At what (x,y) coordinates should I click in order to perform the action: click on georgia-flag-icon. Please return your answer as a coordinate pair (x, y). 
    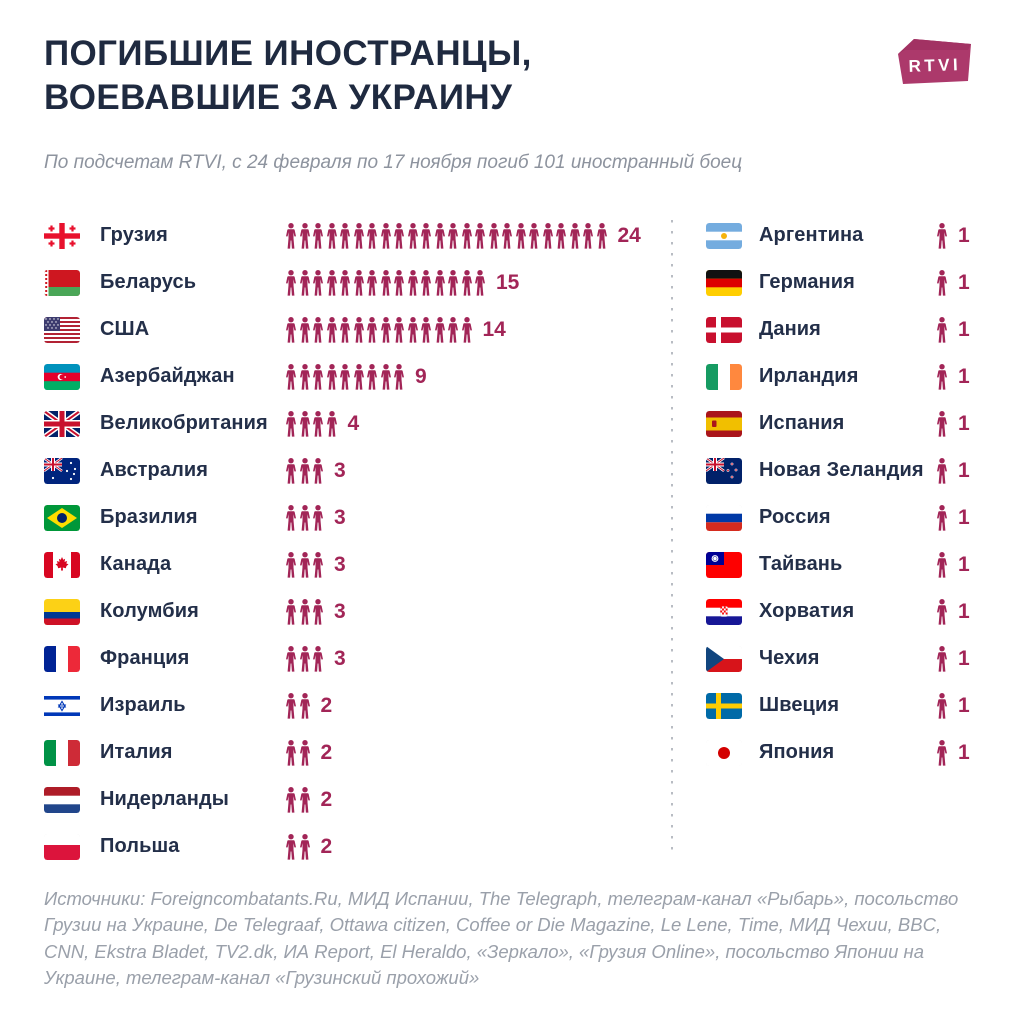
    Looking at the image, I should click on (62, 235).